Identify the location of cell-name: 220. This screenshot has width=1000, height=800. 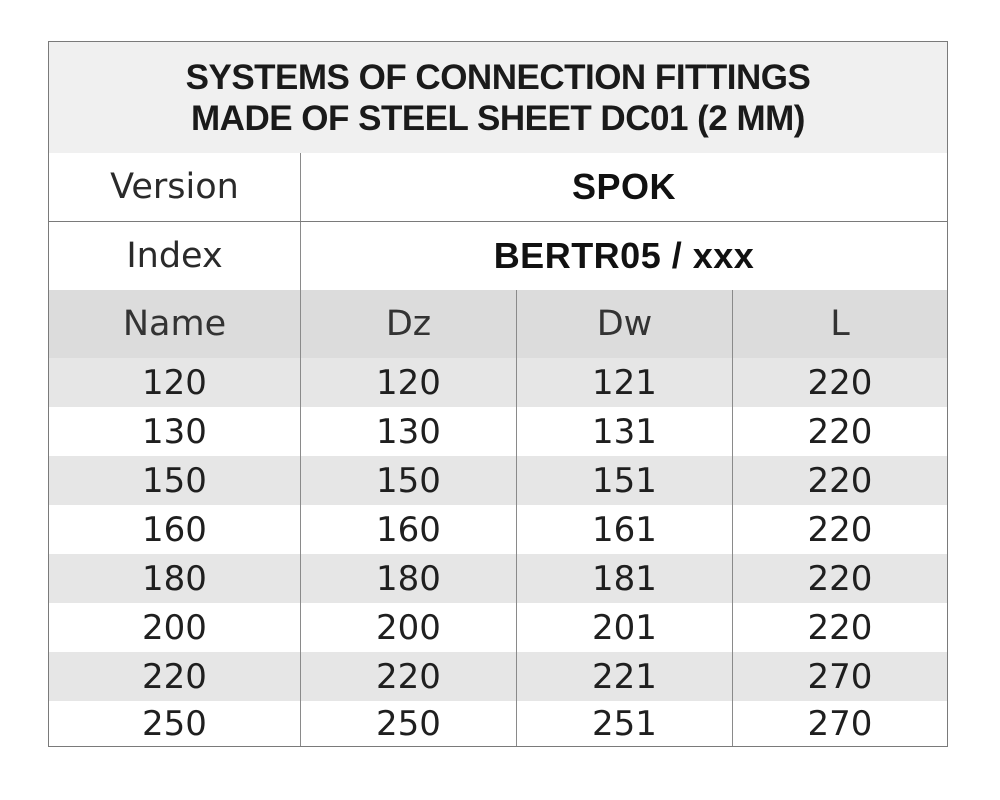
(175, 676).